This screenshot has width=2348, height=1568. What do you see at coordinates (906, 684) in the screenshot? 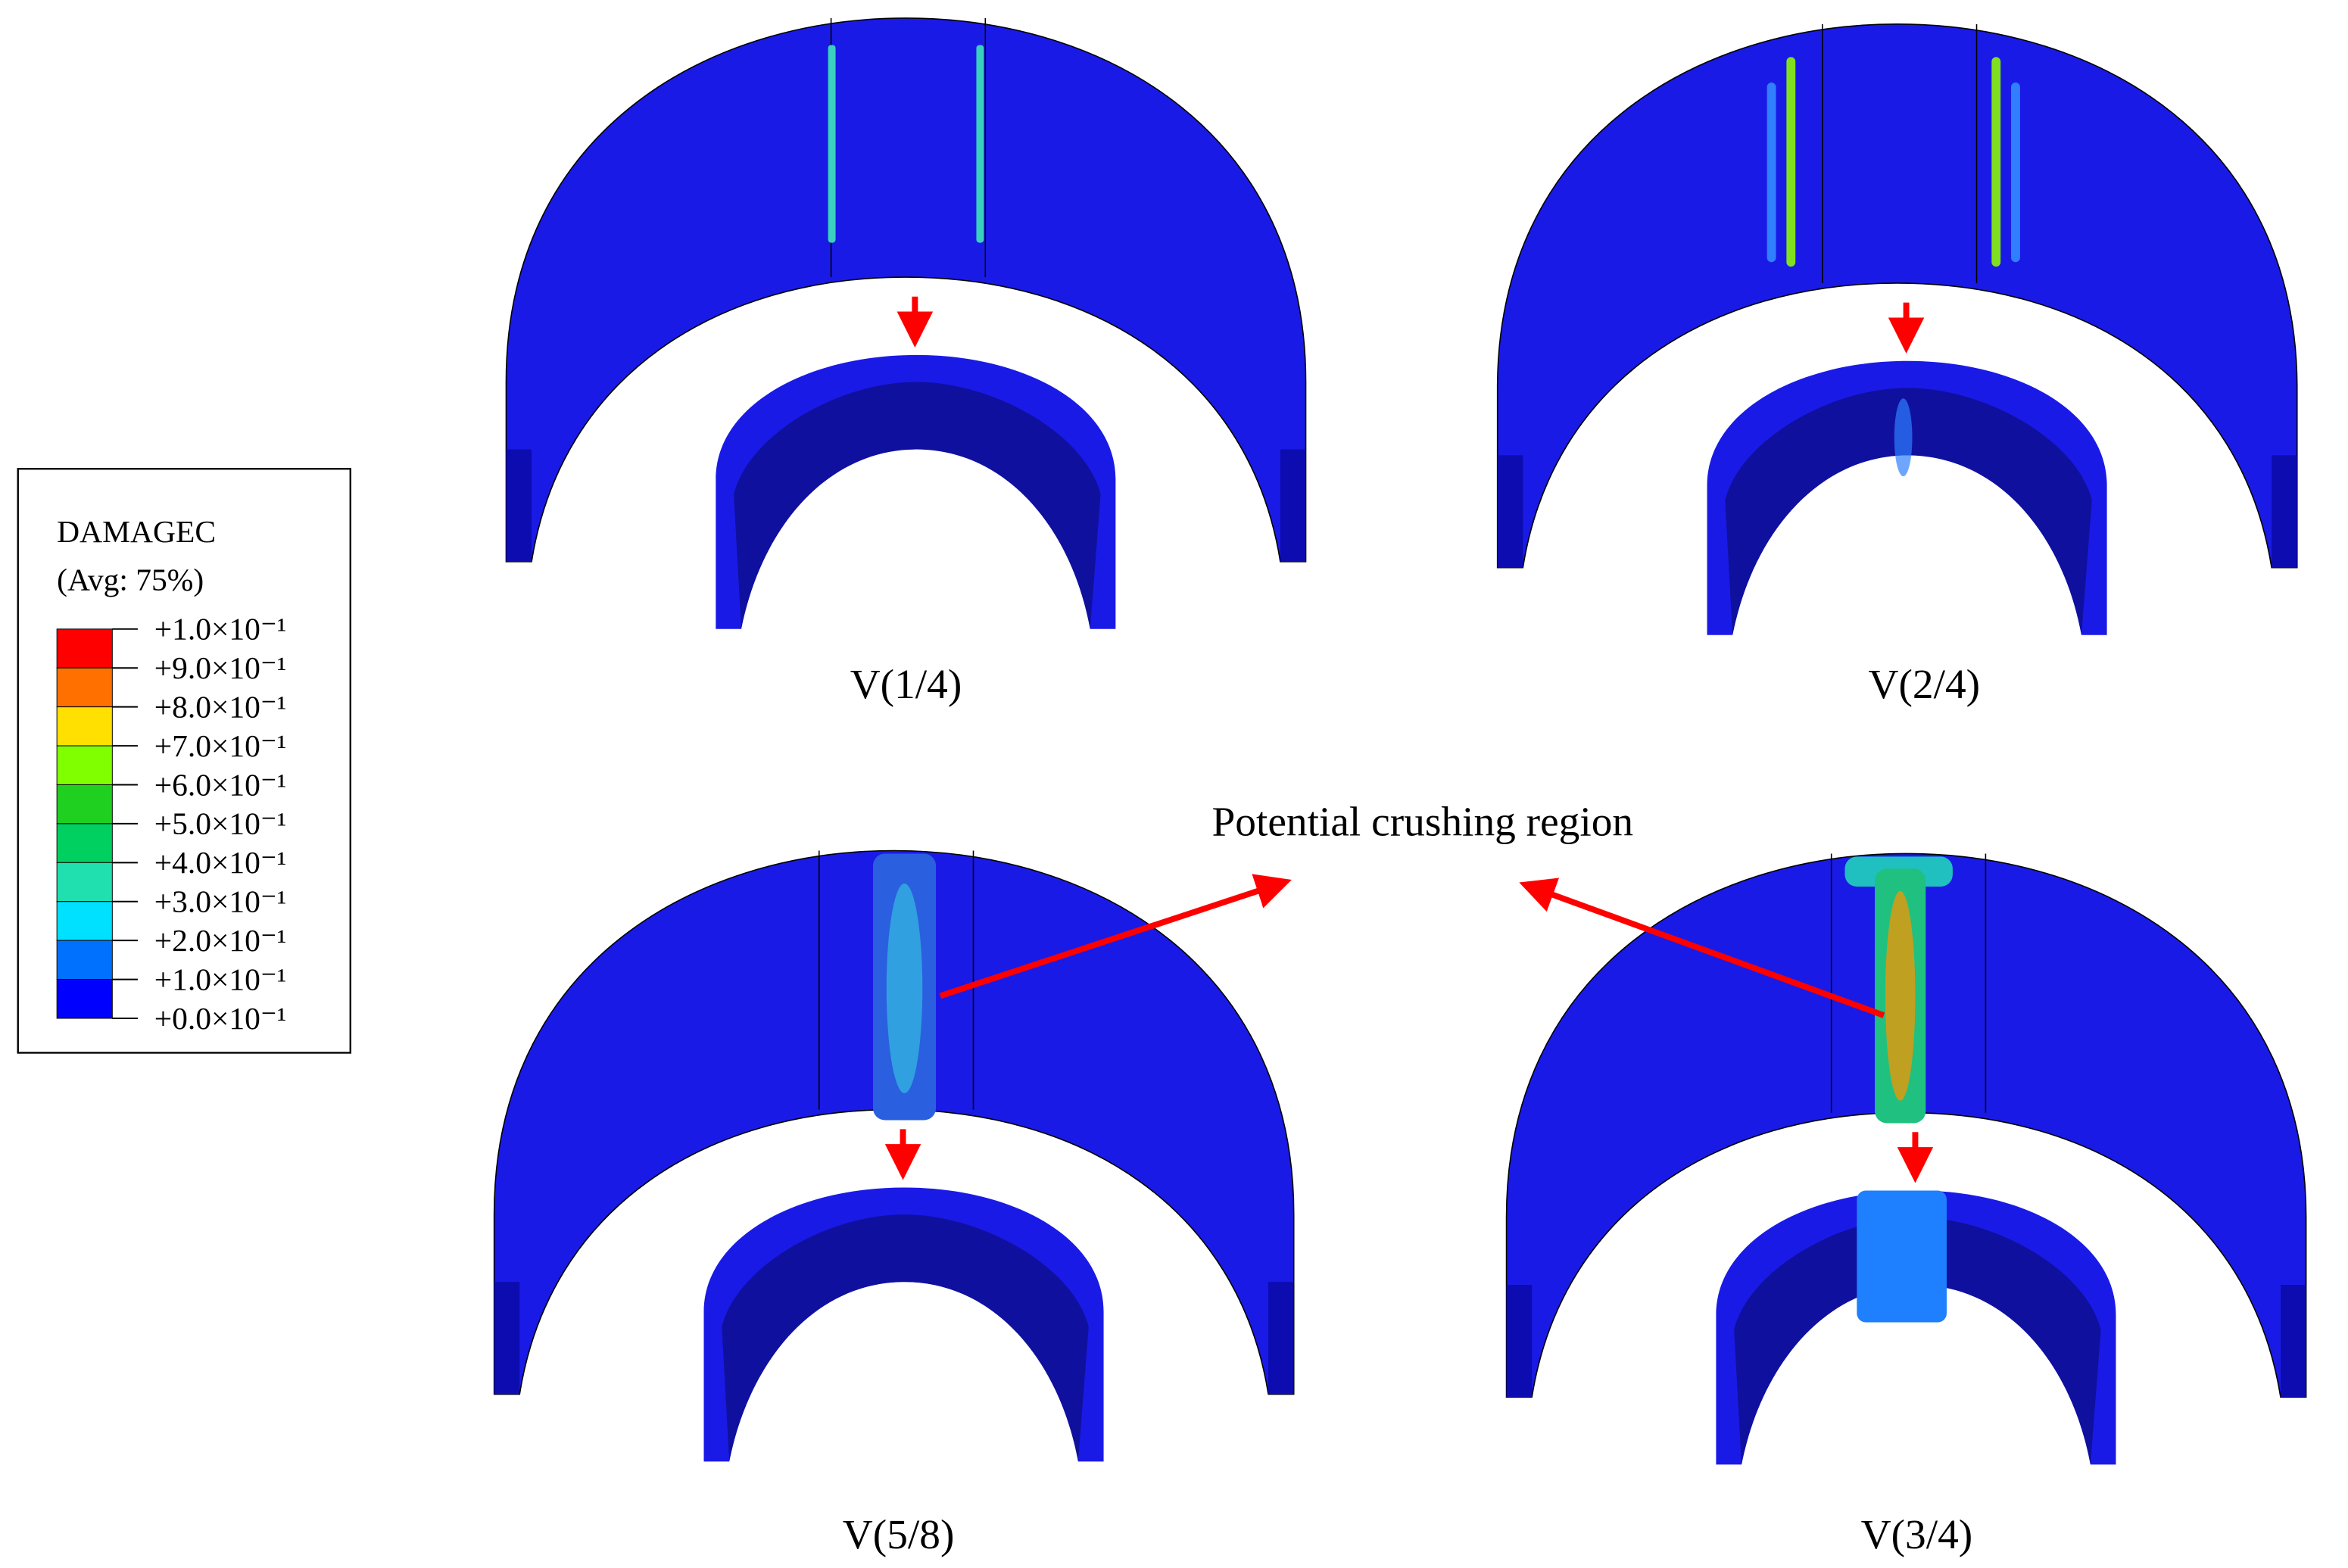
I see `panel-label: V(1/4)` at bounding box center [906, 684].